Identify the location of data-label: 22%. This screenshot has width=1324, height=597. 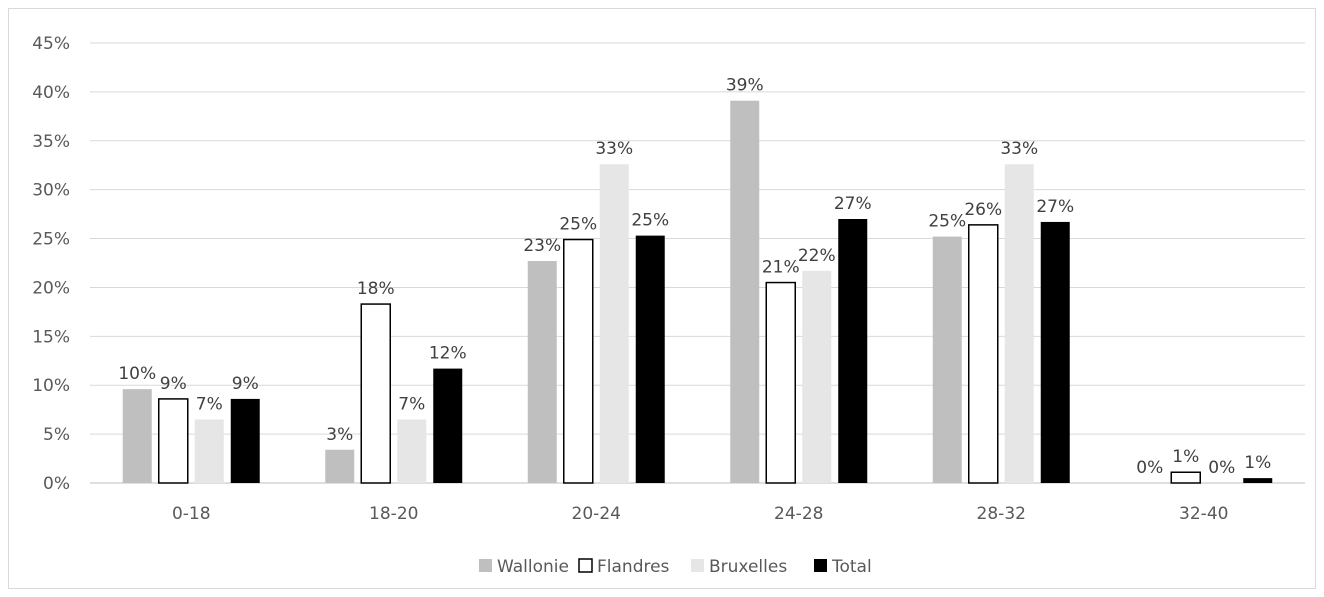
(817, 256).